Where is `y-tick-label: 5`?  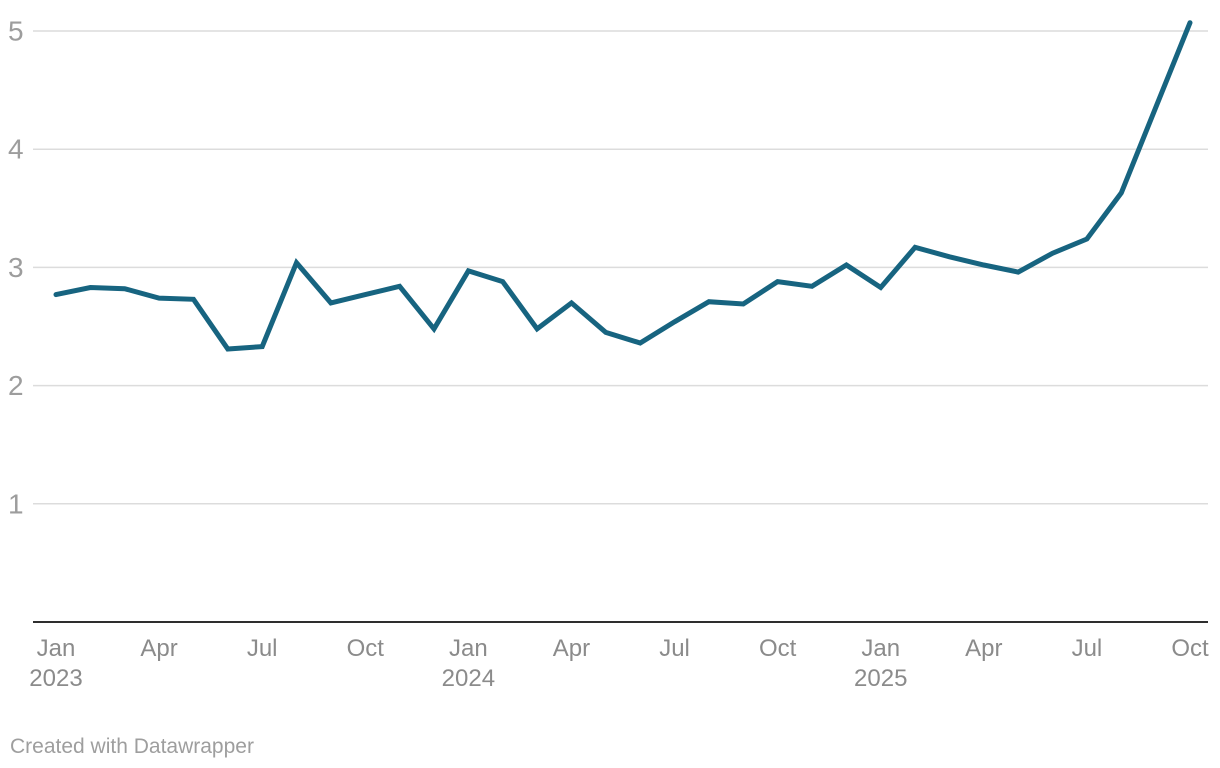
y-tick-label: 5 is located at coordinates (16, 31).